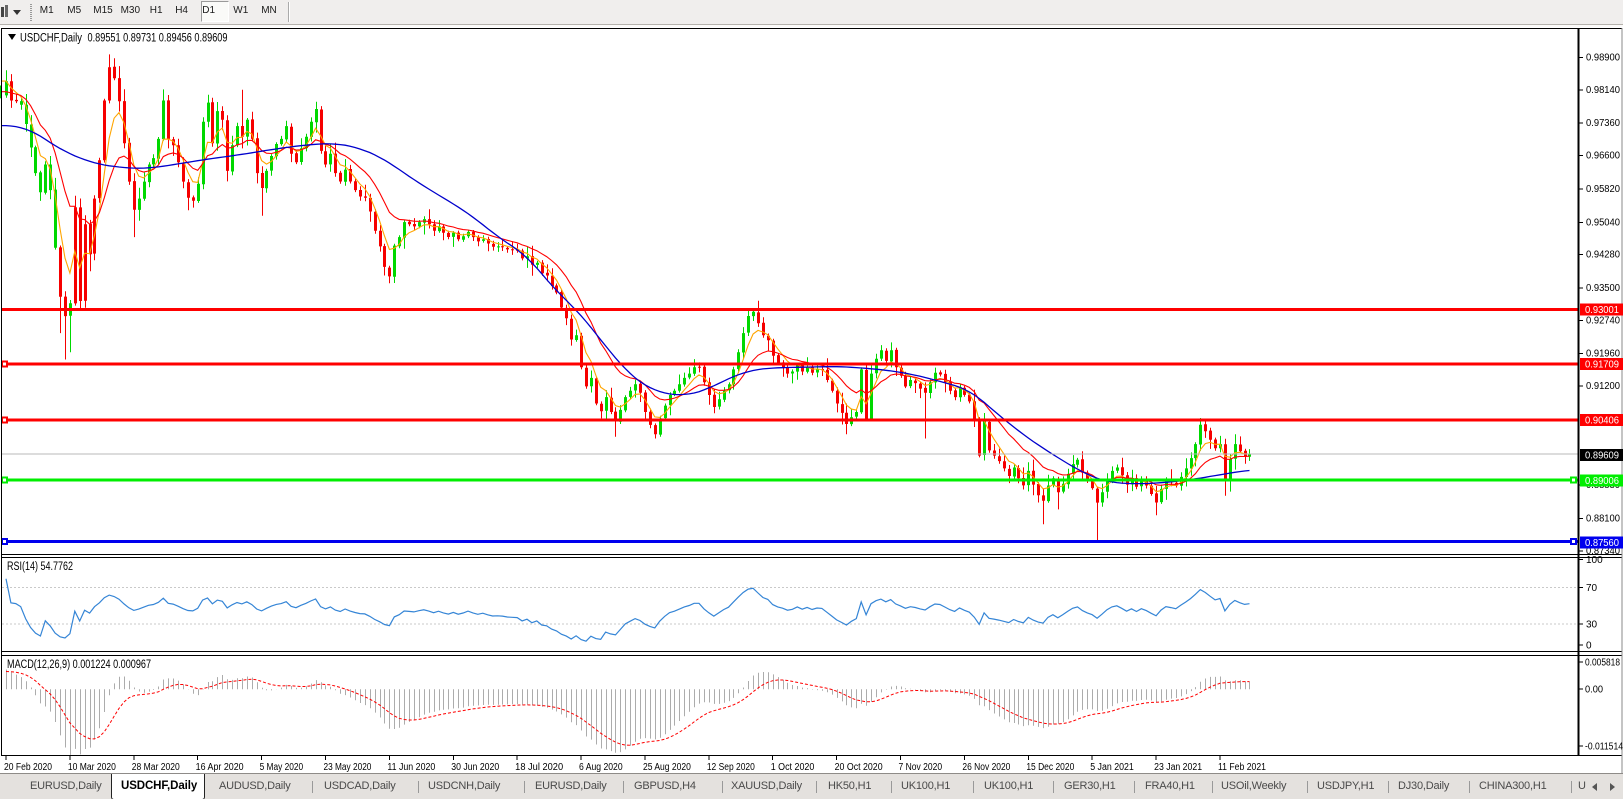 This screenshot has height=799, width=1623. Describe the element at coordinates (347, 767) in the screenshot. I see `svg-text: 23 May 2020` at that location.